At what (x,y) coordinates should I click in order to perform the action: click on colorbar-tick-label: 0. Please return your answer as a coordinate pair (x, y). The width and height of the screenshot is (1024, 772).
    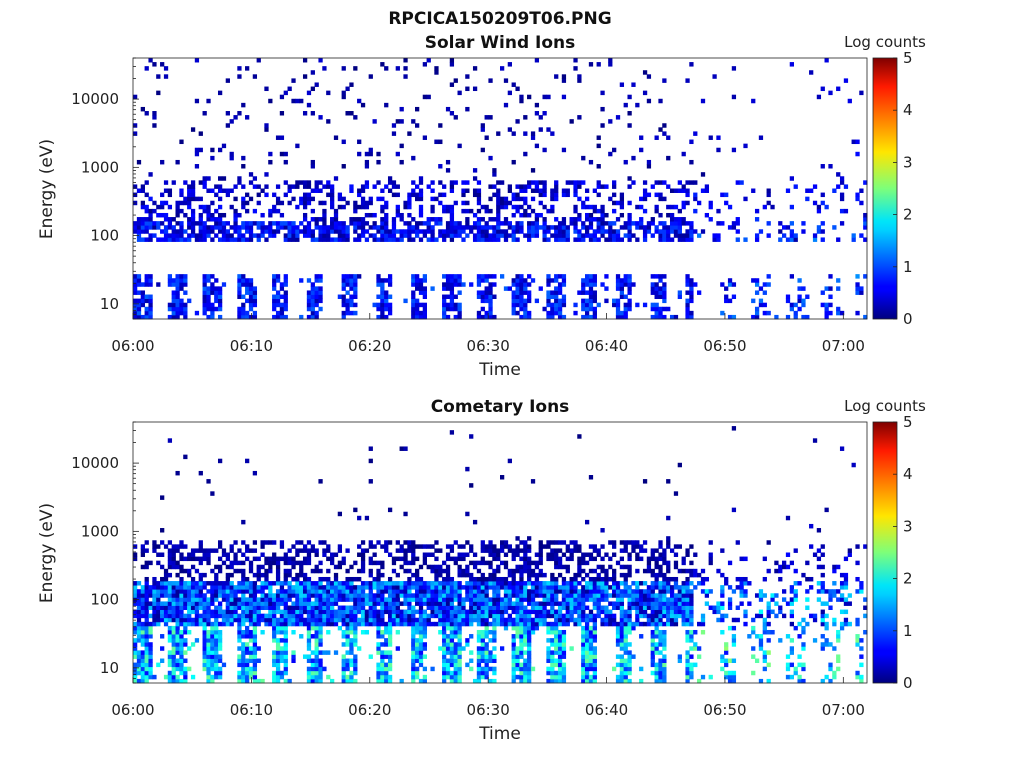
    Looking at the image, I should click on (908, 319).